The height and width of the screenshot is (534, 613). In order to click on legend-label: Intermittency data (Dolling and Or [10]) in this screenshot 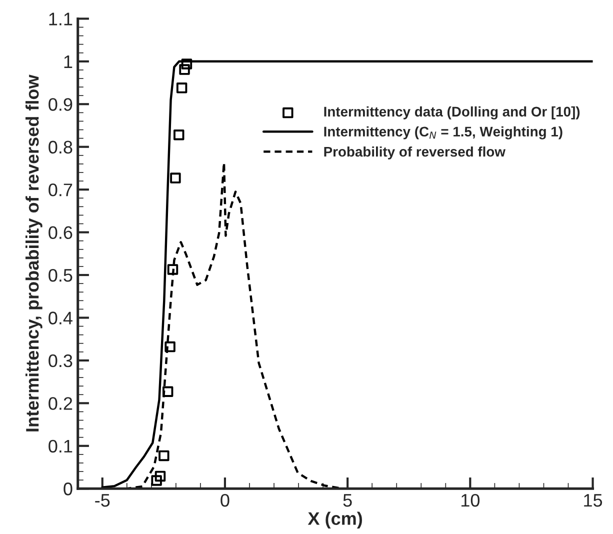, I will do `click(452, 113)`.